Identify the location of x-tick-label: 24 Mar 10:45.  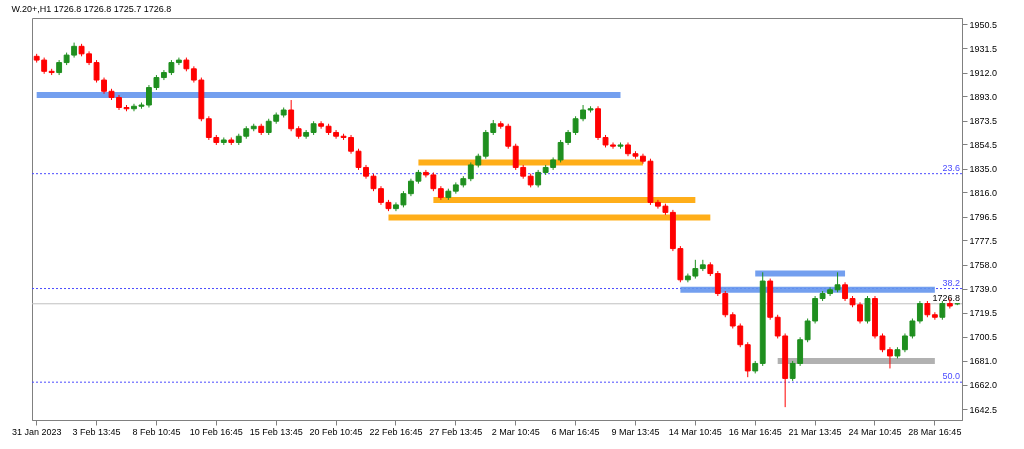
(875, 431).